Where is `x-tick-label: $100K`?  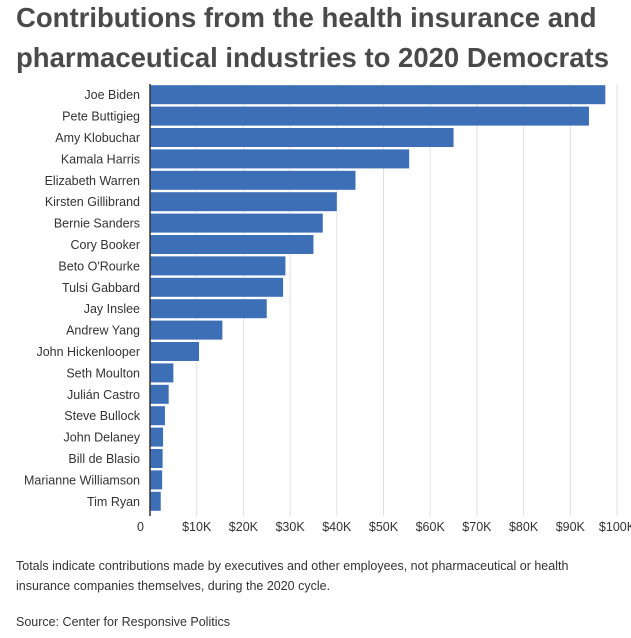 x-tick-label: $100K is located at coordinates (615, 527).